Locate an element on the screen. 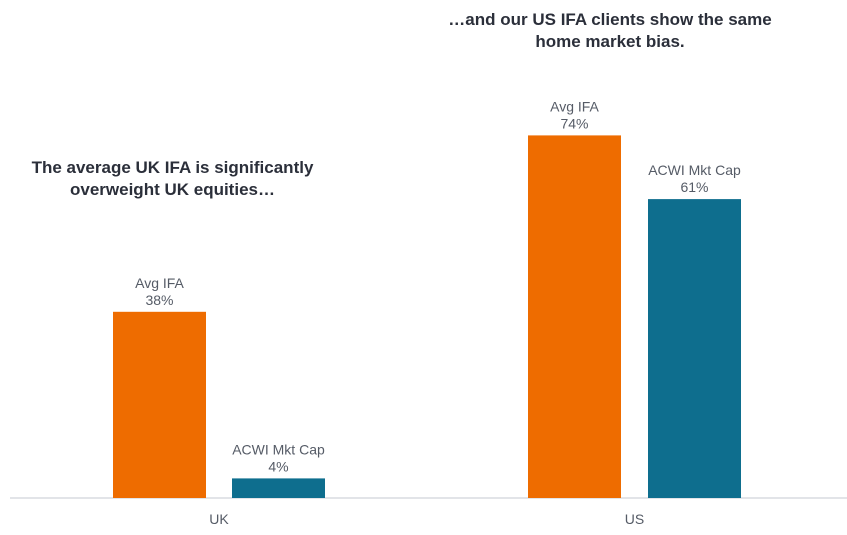 This screenshot has height=535, width=847. x-tick-label: UK is located at coordinates (219, 519).